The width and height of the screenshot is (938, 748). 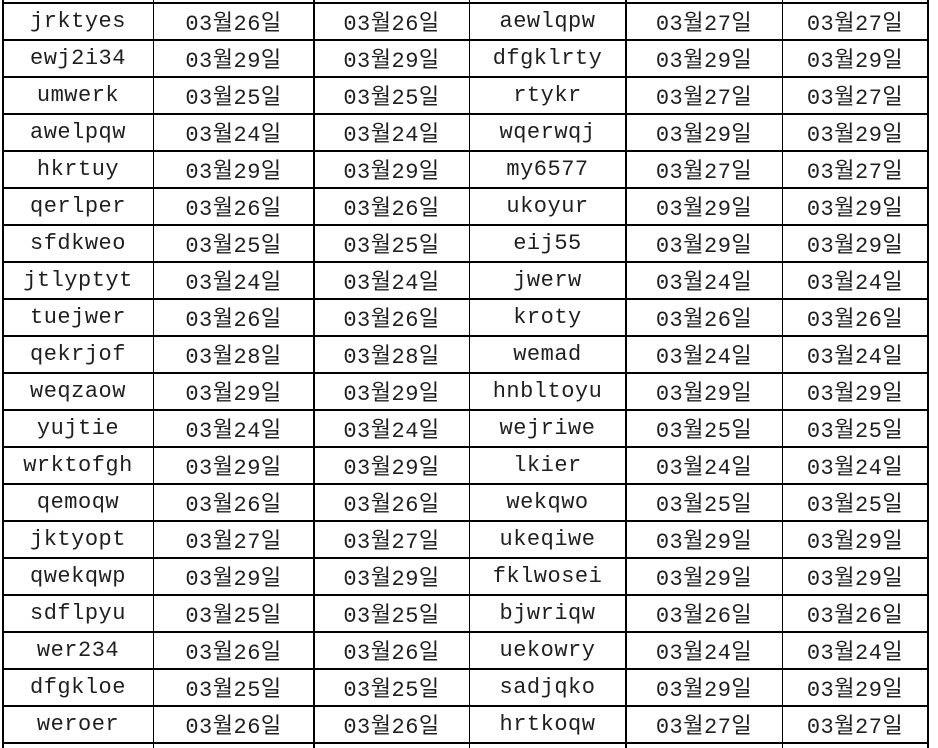 What do you see at coordinates (78, 206) in the screenshot?
I see `name-cell: qerlper` at bounding box center [78, 206].